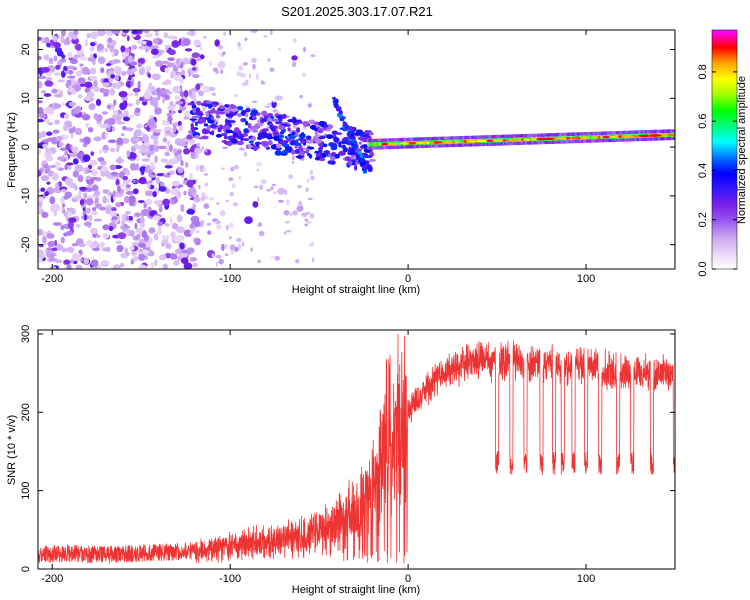 The height and width of the screenshot is (600, 750). Describe the element at coordinates (408, 579) in the screenshot. I see `snr-x-tick-label: 0` at that location.